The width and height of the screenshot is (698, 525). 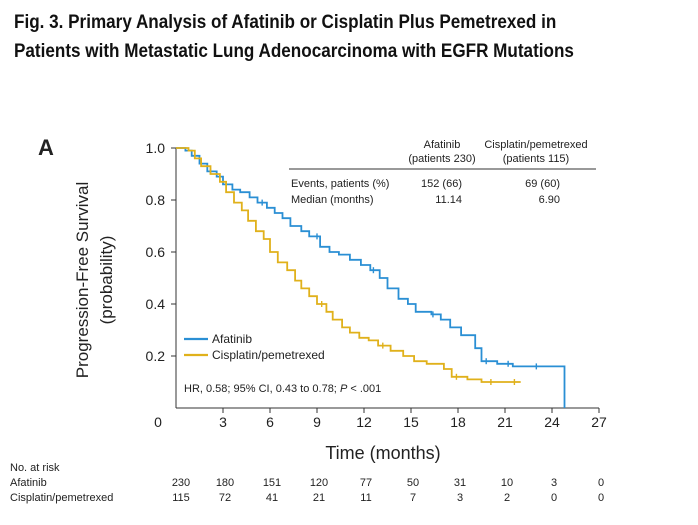 I want to click on summary-row-cisplatin-value: 6.90, so click(x=549, y=200).